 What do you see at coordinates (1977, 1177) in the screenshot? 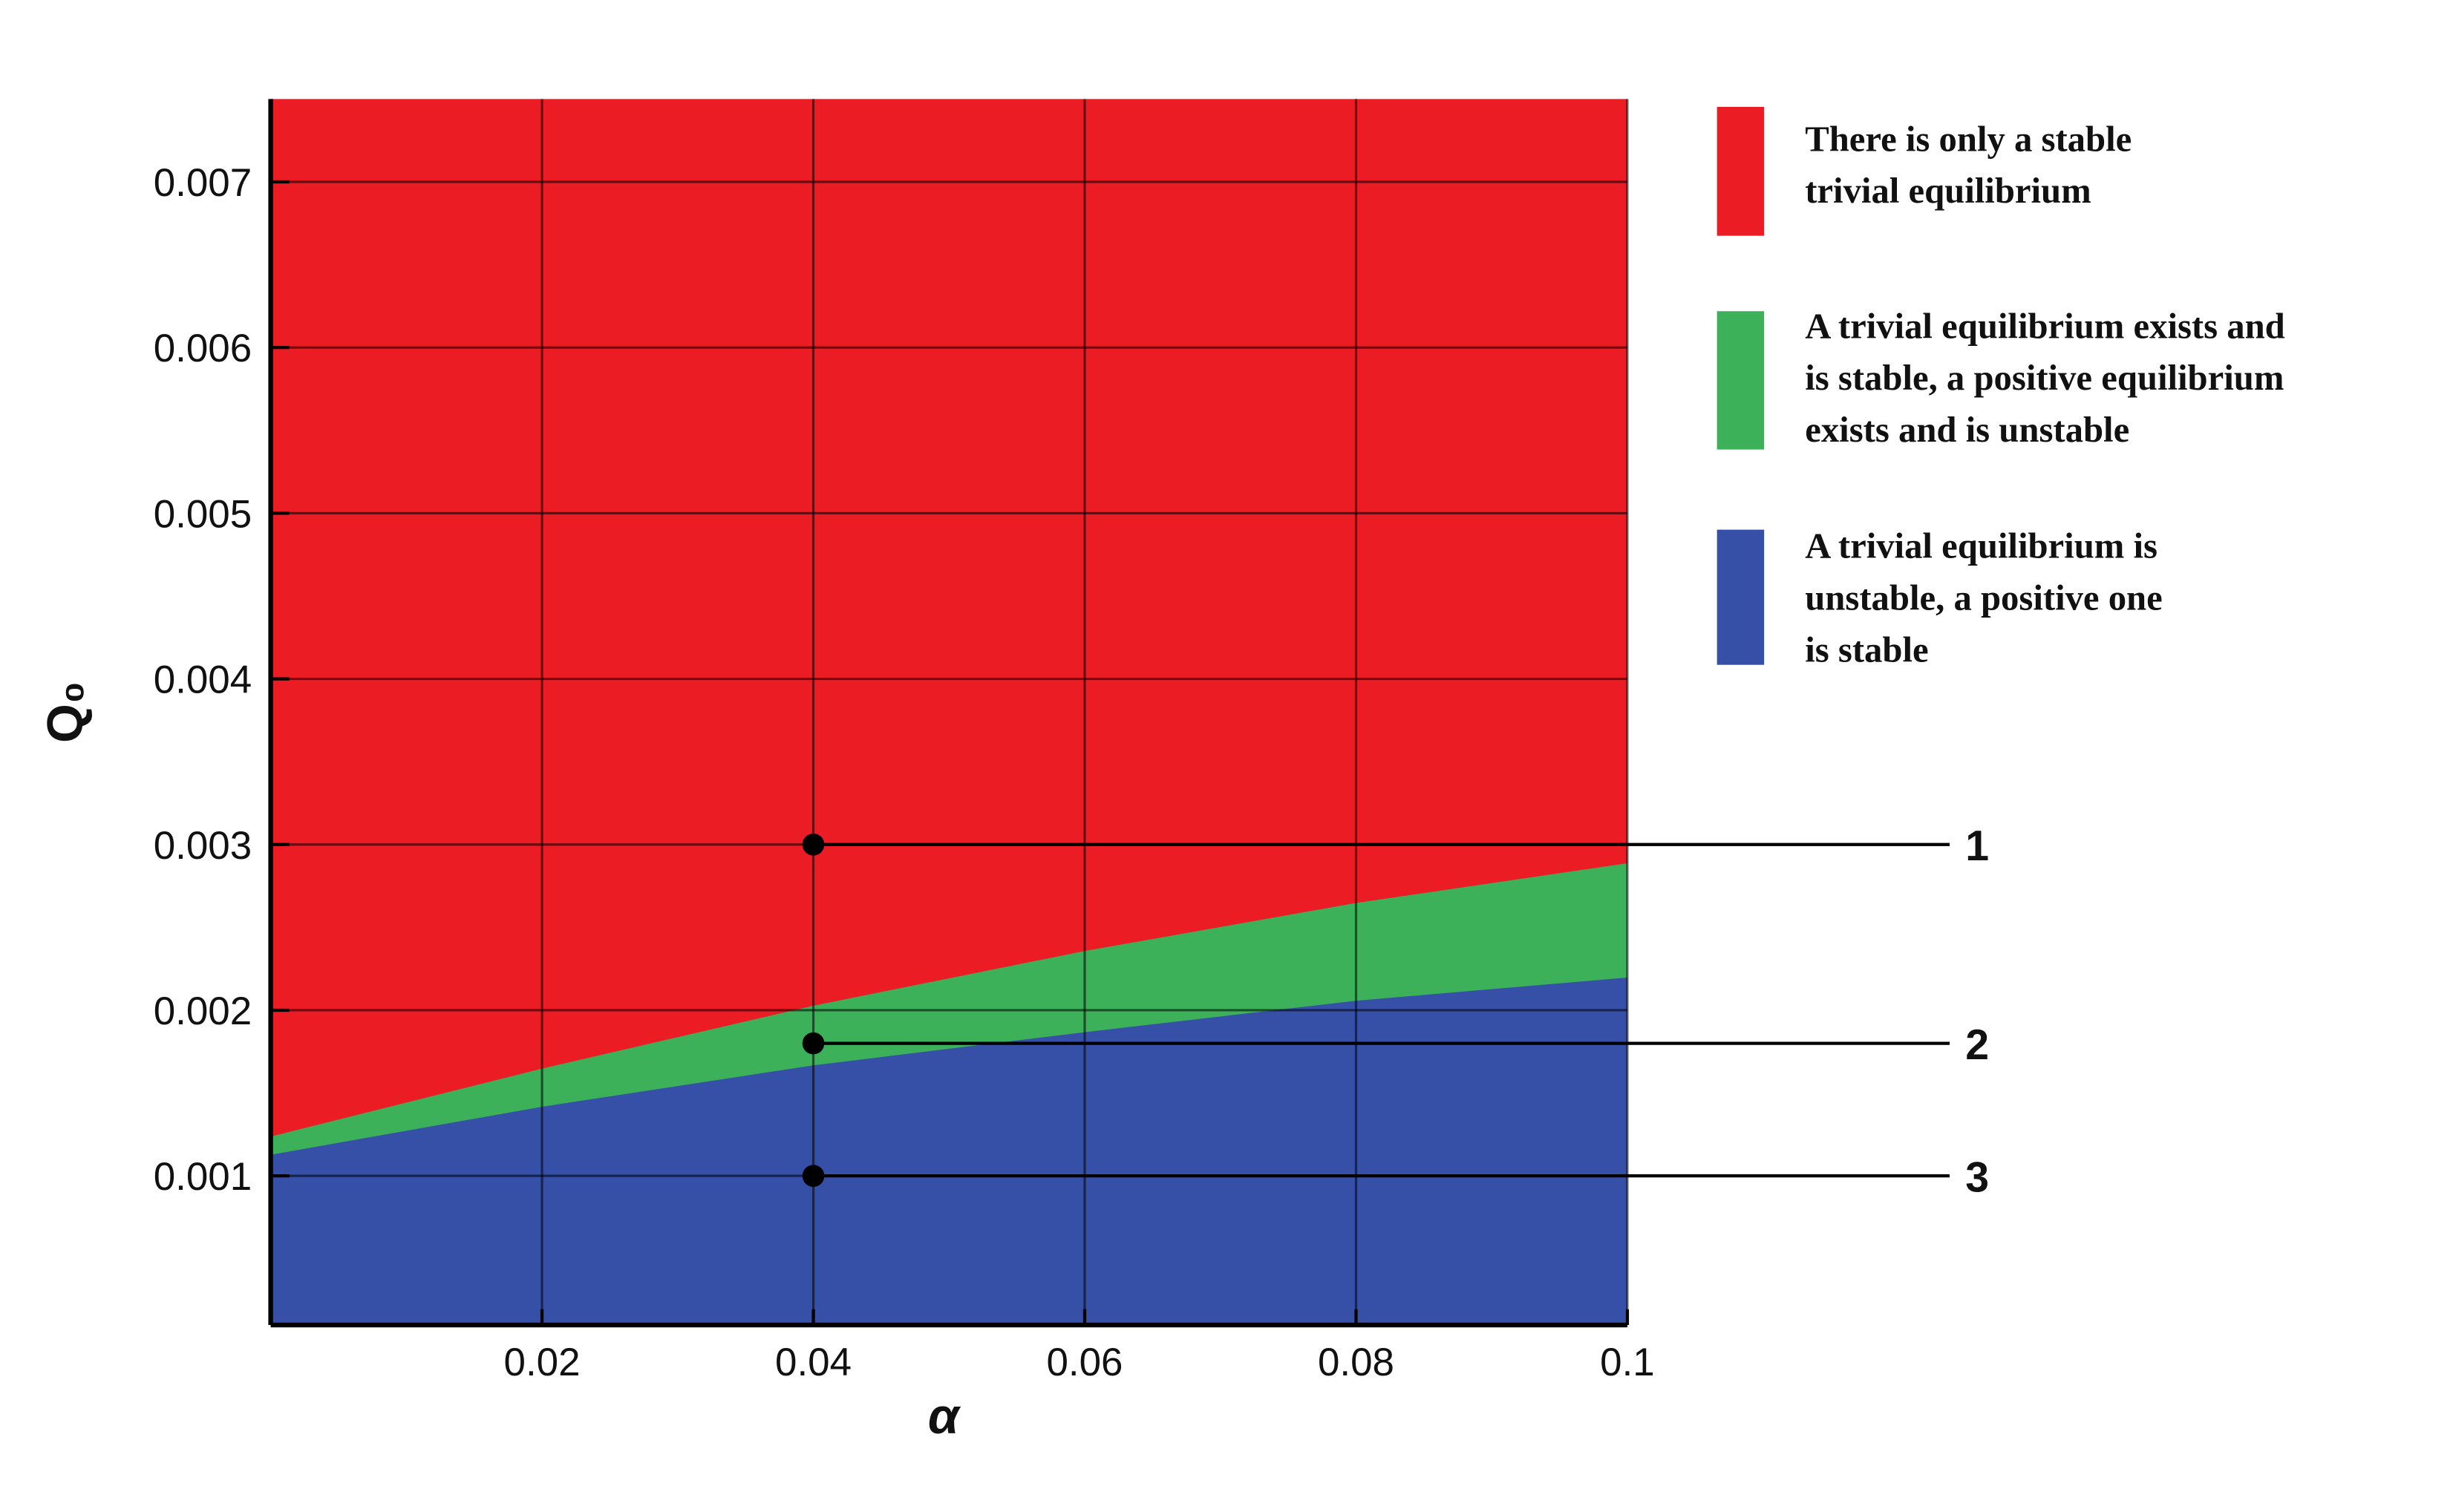
I see `point-label: 3` at bounding box center [1977, 1177].